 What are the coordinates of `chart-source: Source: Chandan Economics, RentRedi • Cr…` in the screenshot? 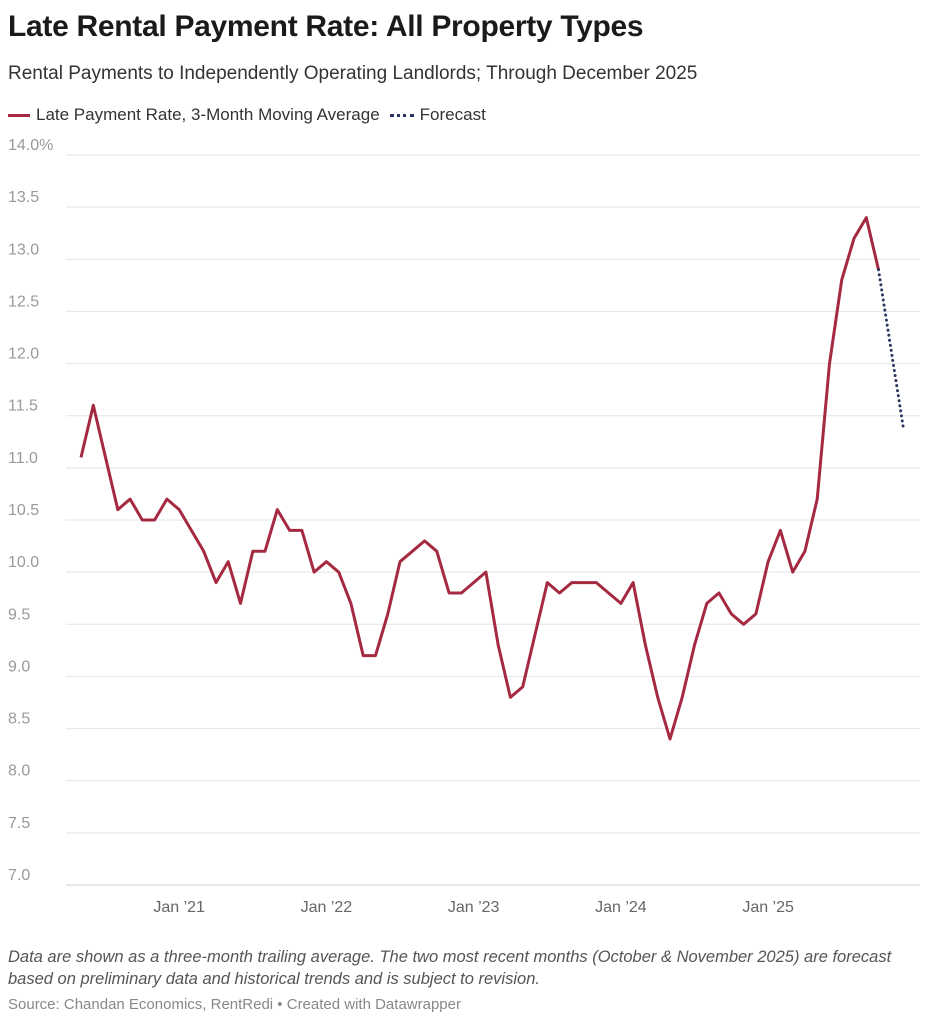 It's located at (234, 1004).